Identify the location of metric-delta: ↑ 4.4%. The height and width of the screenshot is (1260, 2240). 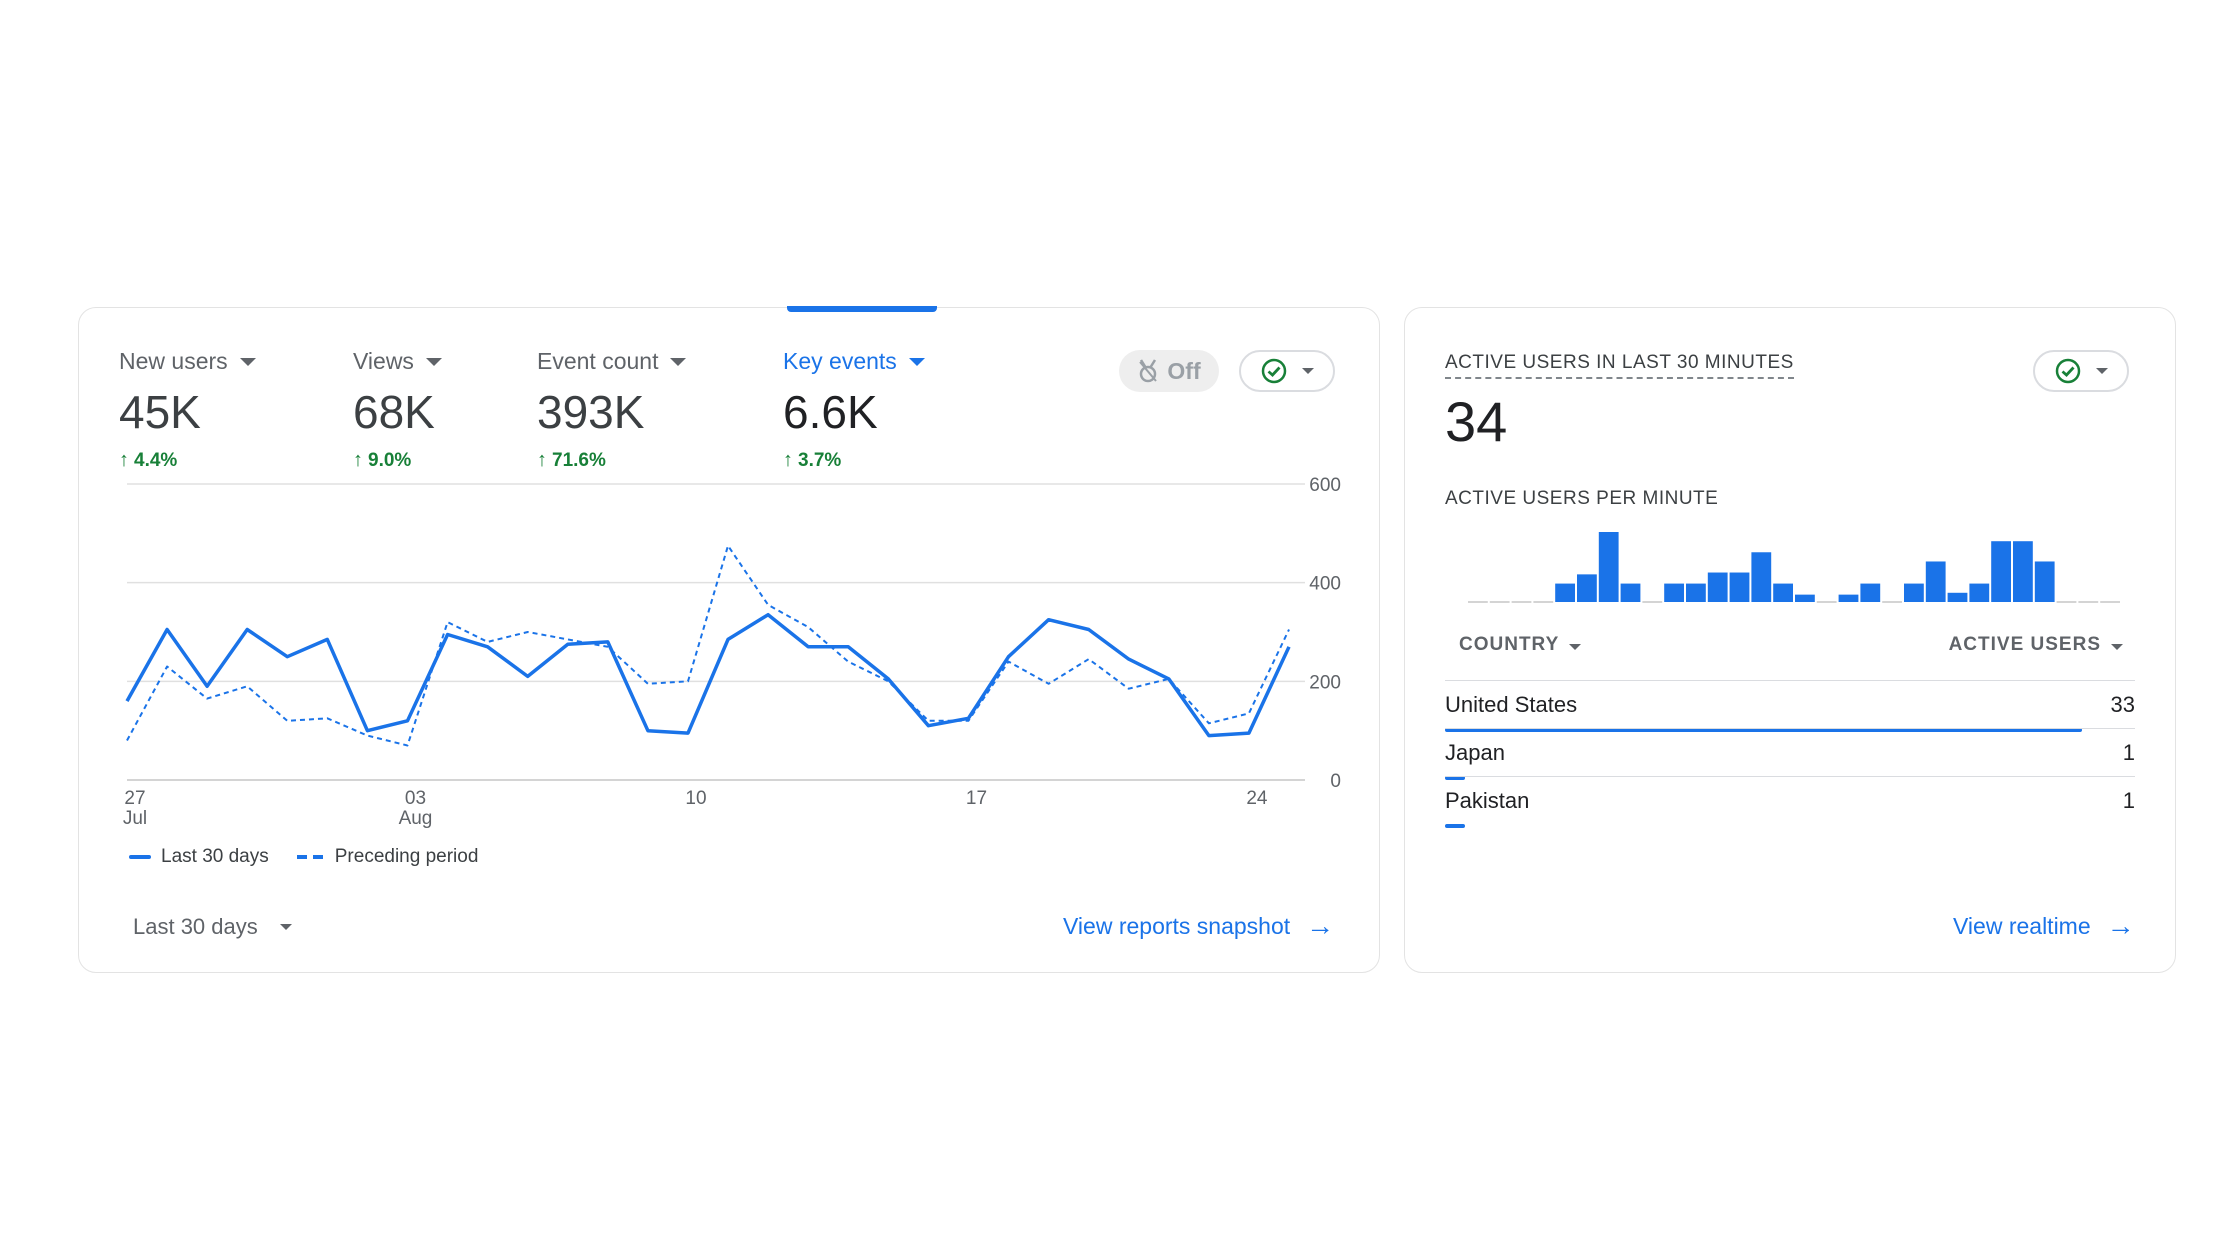
(187, 460).